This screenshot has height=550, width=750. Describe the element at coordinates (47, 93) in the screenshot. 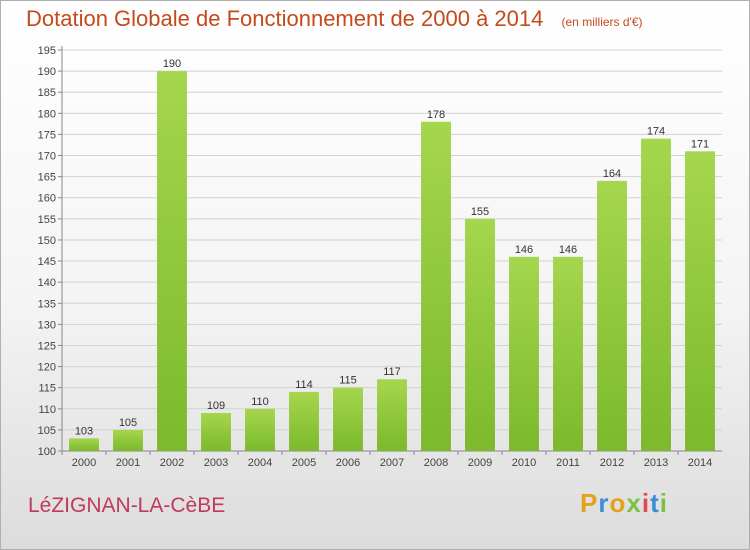

I see `y-tick-label: 185` at that location.